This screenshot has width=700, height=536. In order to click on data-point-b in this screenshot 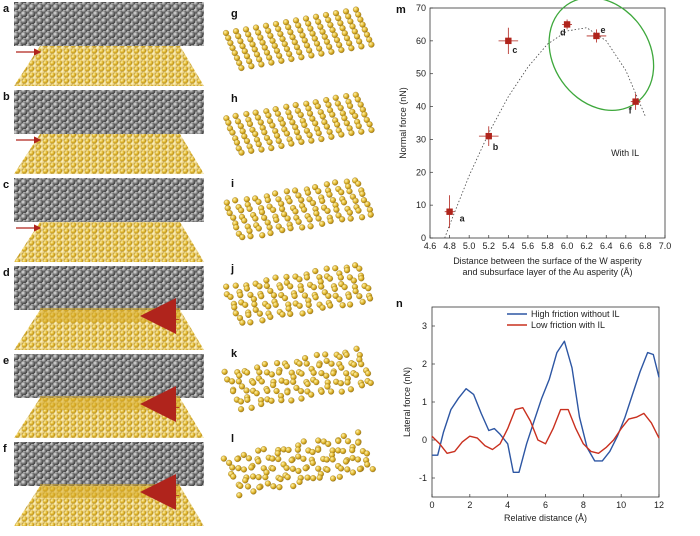, I will do `click(488, 136)`.